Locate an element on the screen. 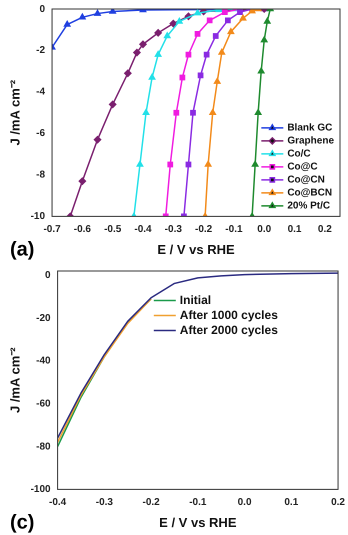  y-tick-label: -10 is located at coordinates (38, 216).